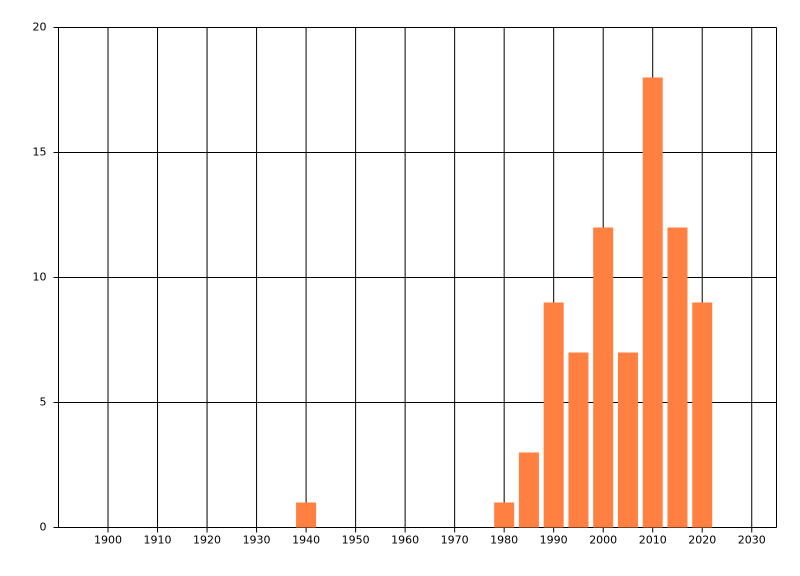 This screenshot has height=576, width=800. Describe the element at coordinates (207, 540) in the screenshot. I see `x-tick-label: 1920` at that location.